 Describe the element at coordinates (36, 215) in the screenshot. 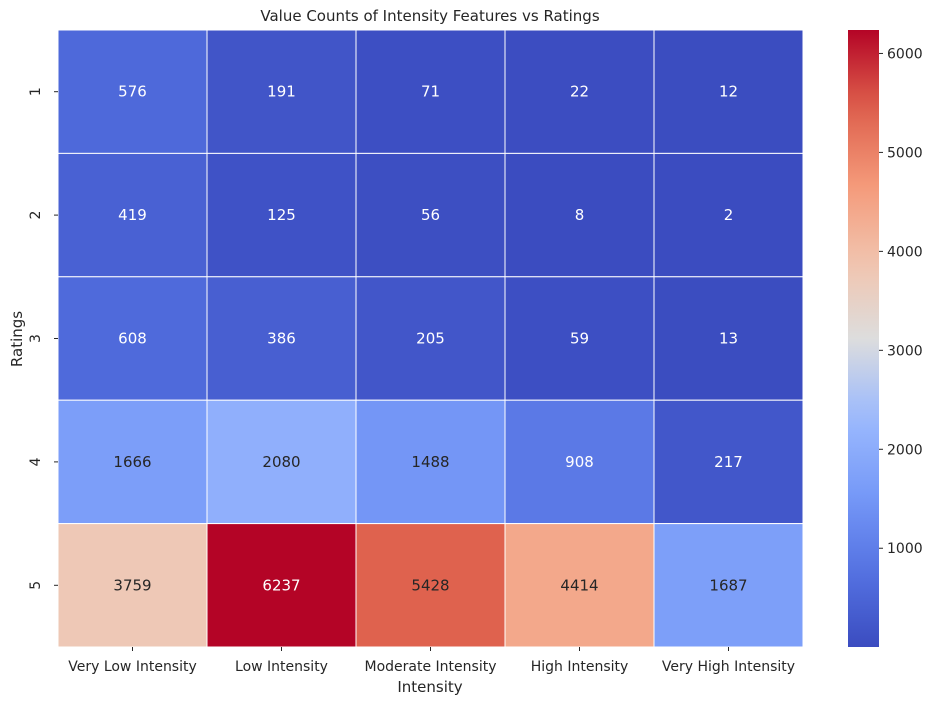

I see `y-tick-label: 2` at that location.